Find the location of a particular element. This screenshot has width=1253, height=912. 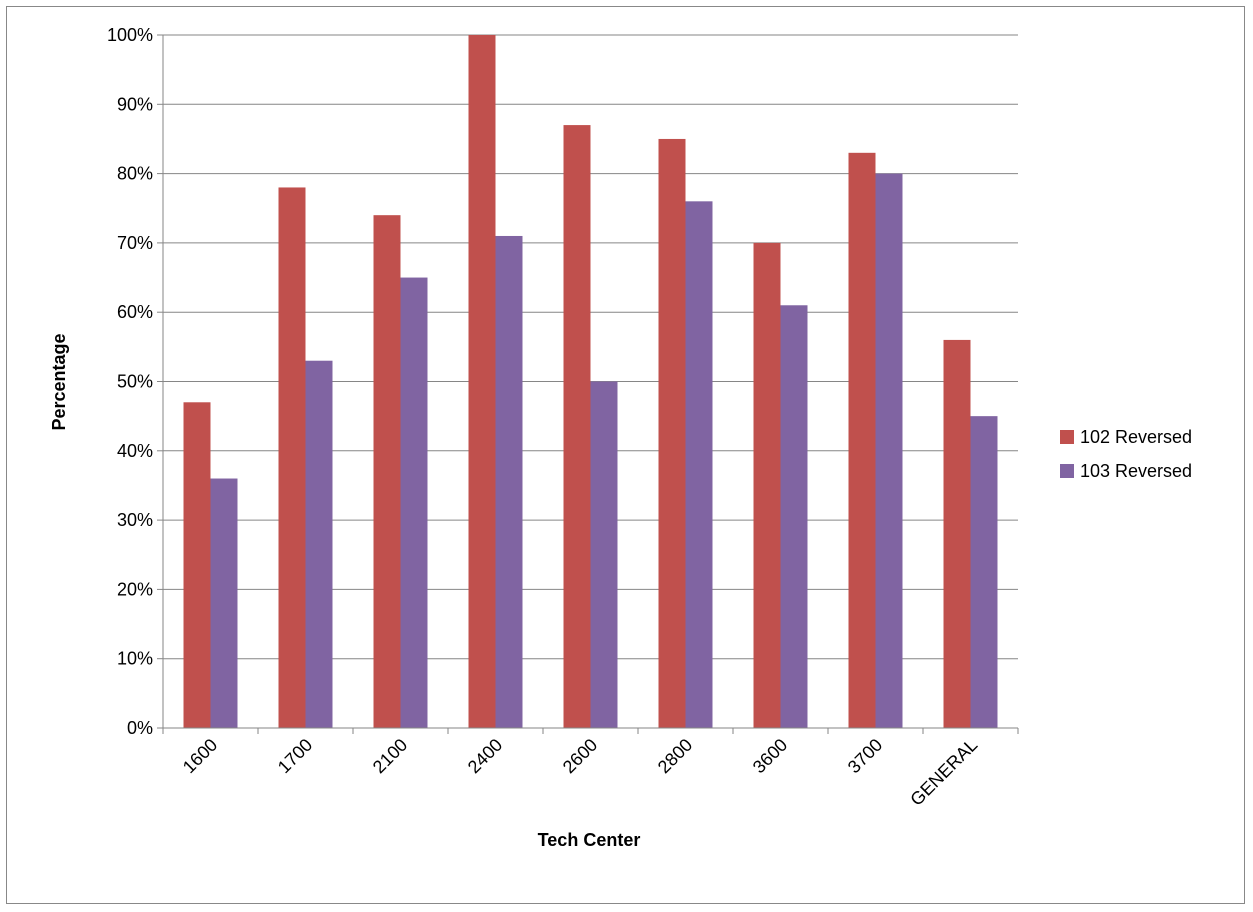

y-tick-label: 40% is located at coordinates (135, 451).